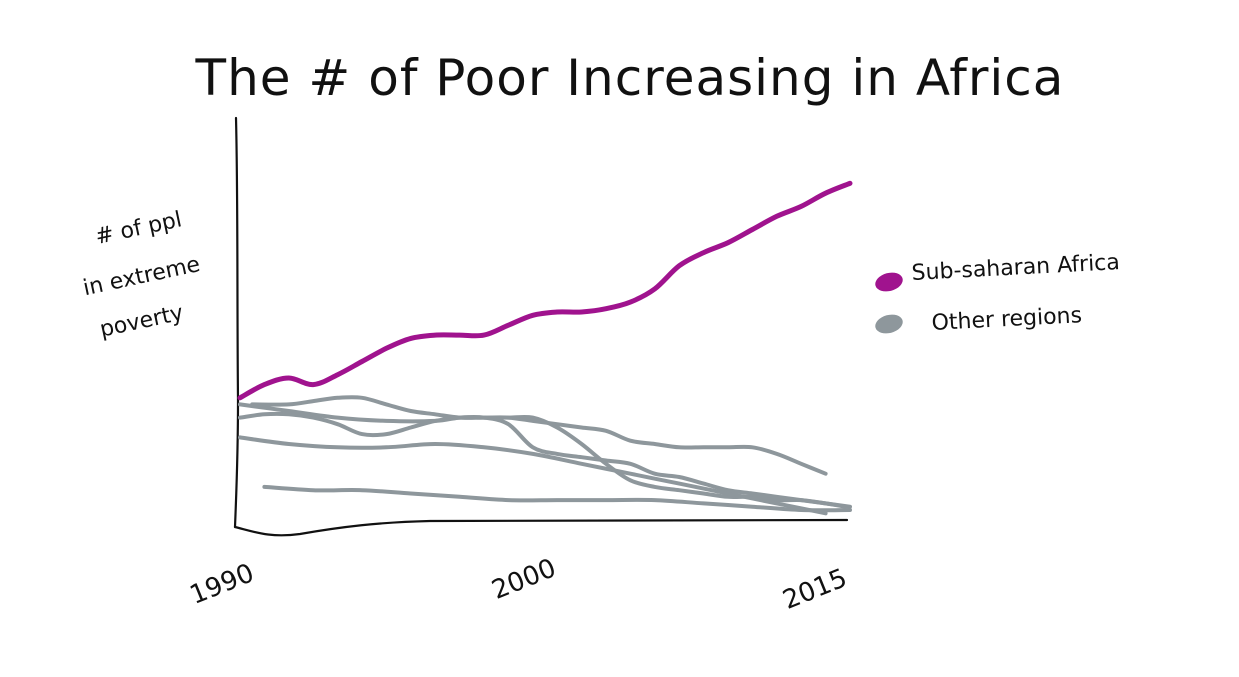  What do you see at coordinates (889, 282) in the screenshot?
I see `legend-swatch-africa` at bounding box center [889, 282].